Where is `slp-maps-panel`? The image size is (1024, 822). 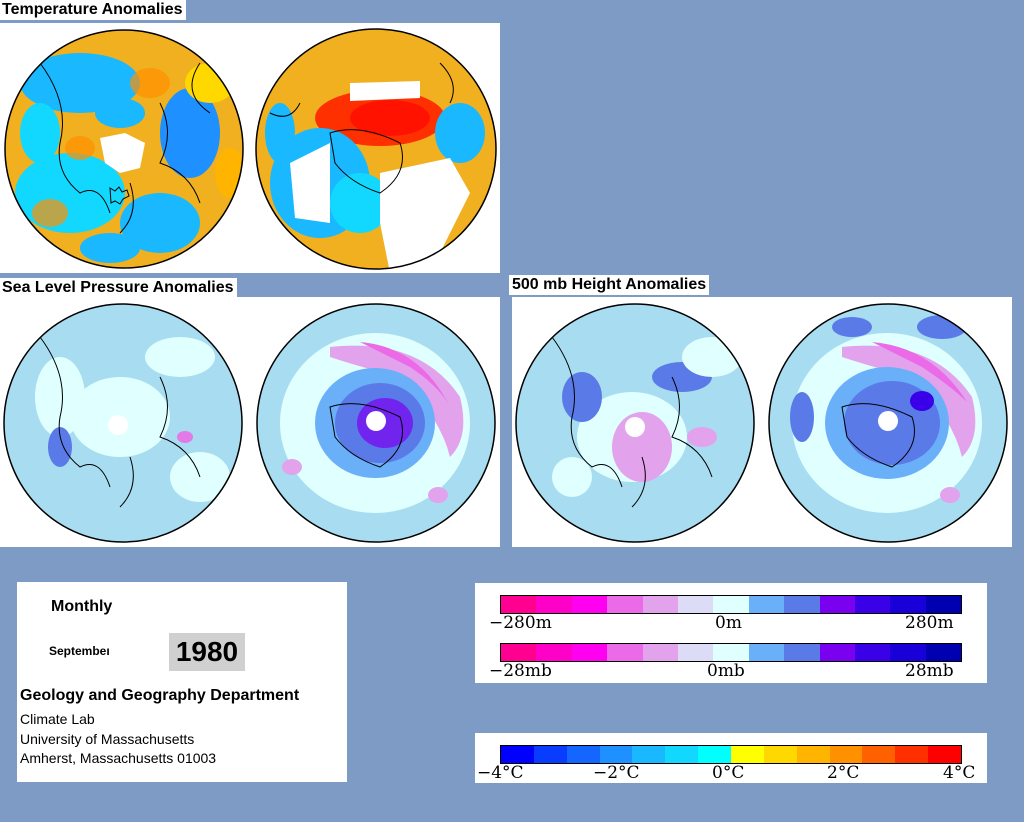
slp-maps-panel is located at coordinates (250, 422).